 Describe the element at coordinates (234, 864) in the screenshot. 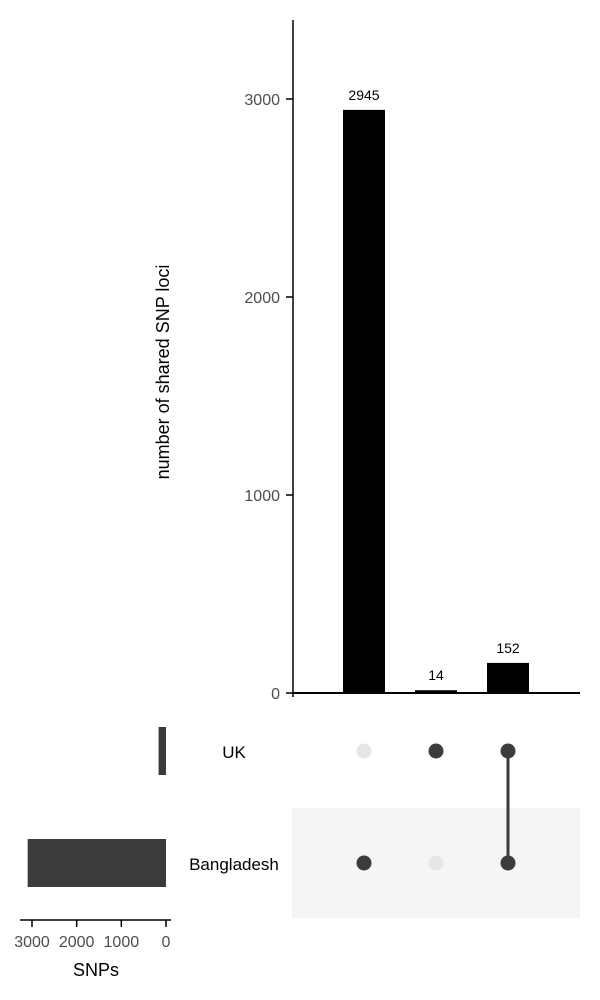

I see `set-name-label: Bangladesh` at that location.